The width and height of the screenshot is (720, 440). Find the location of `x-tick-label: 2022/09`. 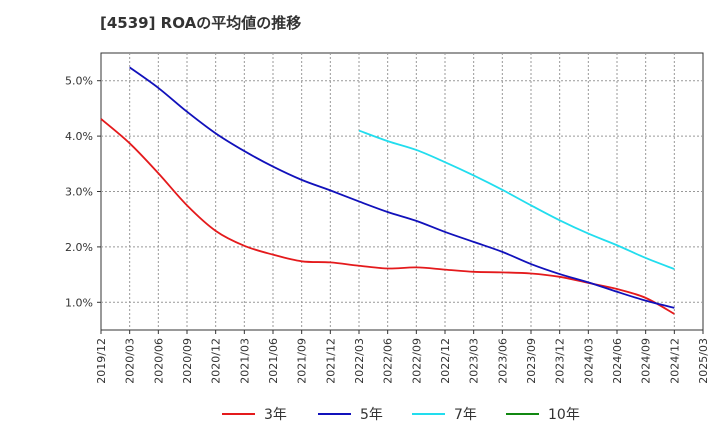

x-tick-label: 2022/09 is located at coordinates (416, 361).